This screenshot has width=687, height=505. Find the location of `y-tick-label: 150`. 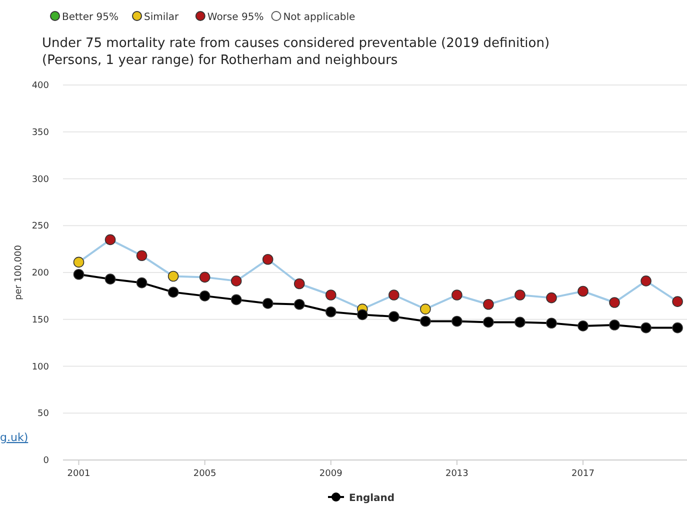

y-tick-label: 150 is located at coordinates (41, 320).